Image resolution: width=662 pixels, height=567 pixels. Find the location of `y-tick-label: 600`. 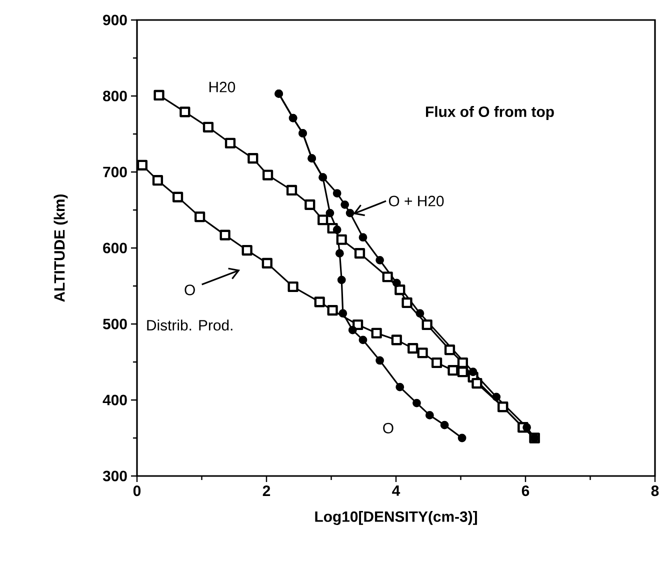

y-tick-label: 600 is located at coordinates (115, 248).